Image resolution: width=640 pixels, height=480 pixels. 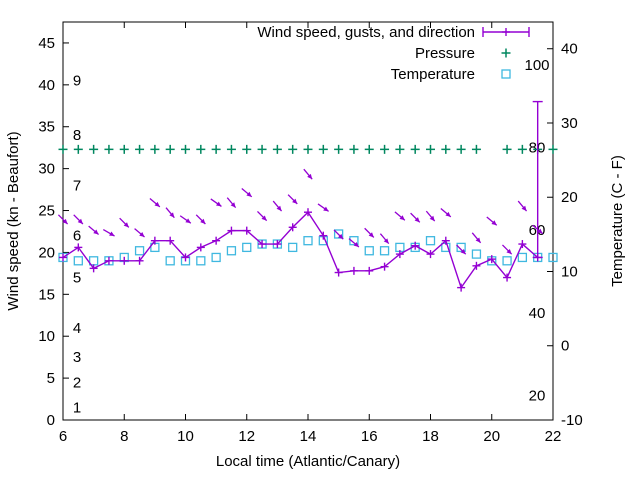 I want to click on fahrenheit-label: 100, so click(x=536, y=65).